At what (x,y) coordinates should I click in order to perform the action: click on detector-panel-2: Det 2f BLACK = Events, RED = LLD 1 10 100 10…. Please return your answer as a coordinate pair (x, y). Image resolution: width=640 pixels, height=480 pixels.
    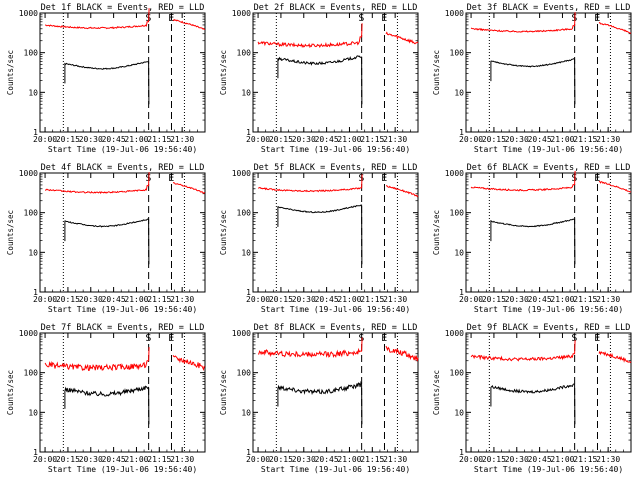
    Looking at the image, I should click on (319, 80).